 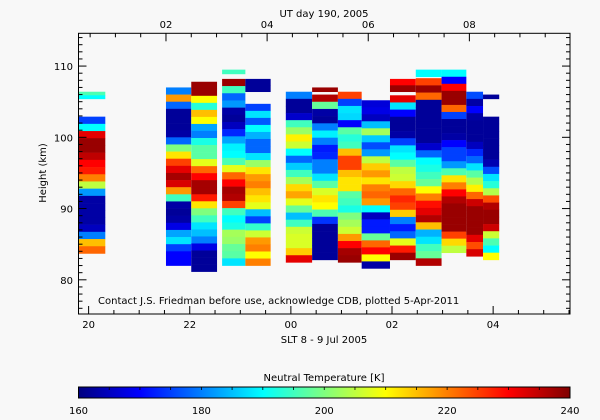 What do you see at coordinates (63, 67) in the screenshot?
I see `y-tick-label: 110` at bounding box center [63, 67].